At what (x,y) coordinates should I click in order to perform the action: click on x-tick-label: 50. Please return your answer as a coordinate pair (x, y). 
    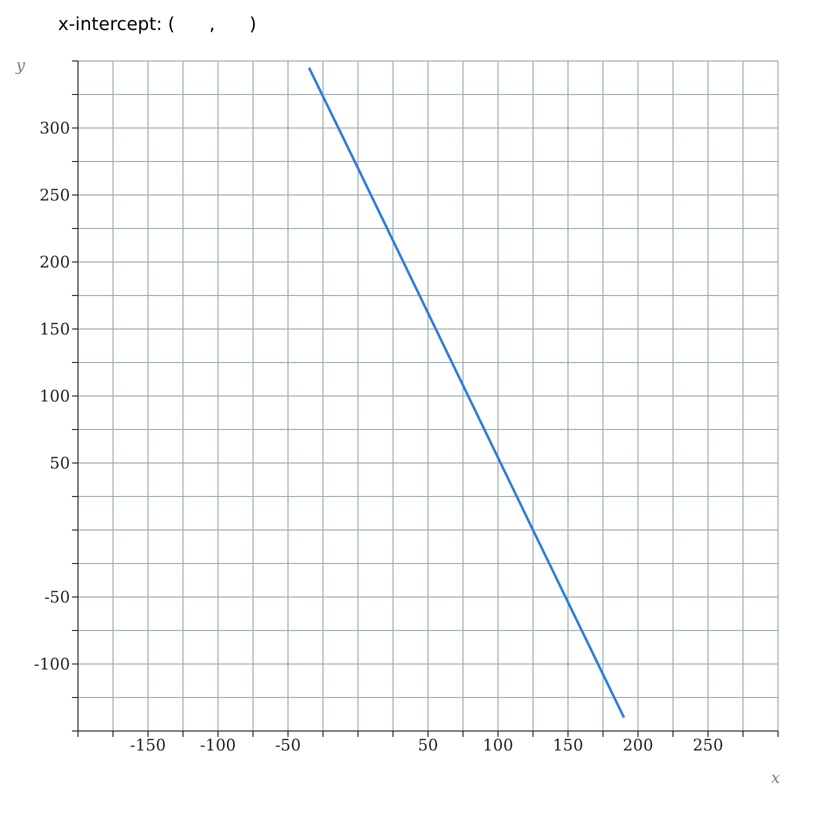
    Looking at the image, I should click on (428, 744).